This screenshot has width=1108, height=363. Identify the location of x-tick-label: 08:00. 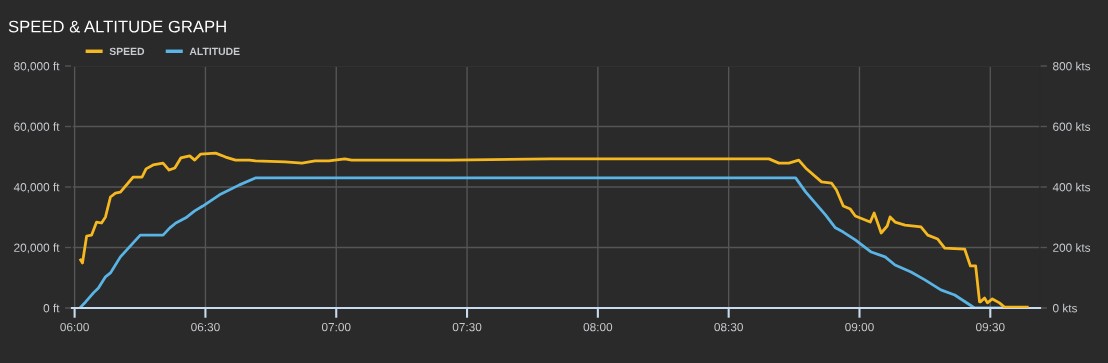
(598, 327).